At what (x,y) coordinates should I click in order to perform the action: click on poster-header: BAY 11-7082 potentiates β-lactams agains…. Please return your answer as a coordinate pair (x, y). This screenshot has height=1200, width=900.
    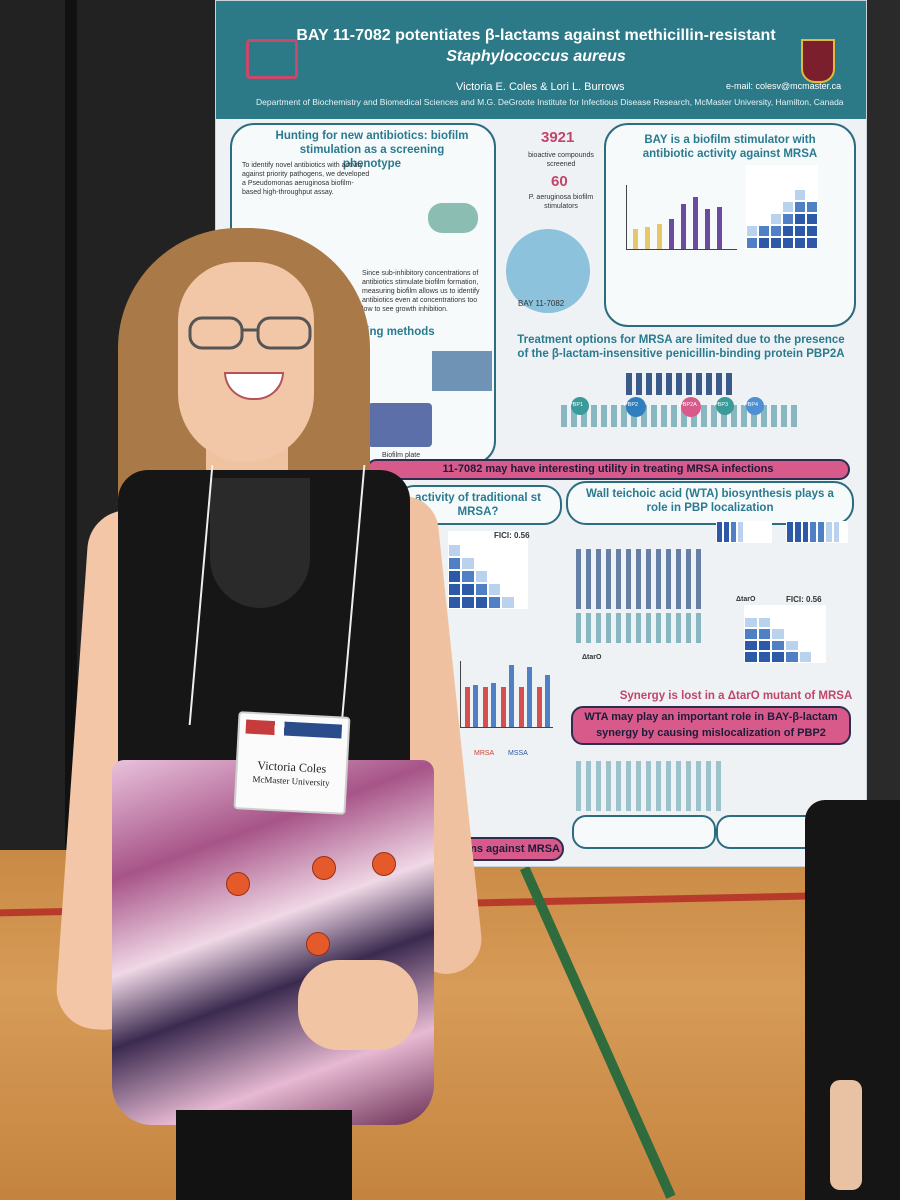
    Looking at the image, I should click on (541, 60).